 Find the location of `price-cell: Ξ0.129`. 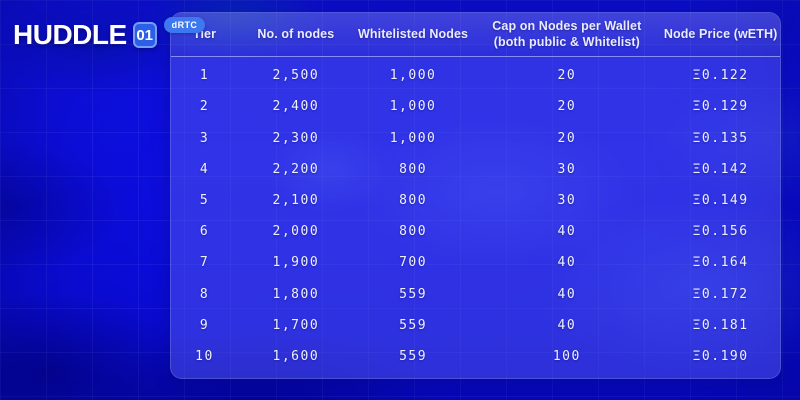

price-cell: Ξ0.129 is located at coordinates (720, 107).